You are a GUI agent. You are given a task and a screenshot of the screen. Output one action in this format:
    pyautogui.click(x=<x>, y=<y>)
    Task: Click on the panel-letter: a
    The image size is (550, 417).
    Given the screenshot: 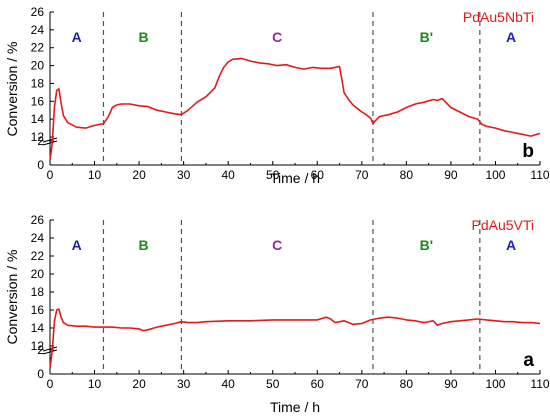 What is the action you would take?
    pyautogui.click(x=528, y=360)
    